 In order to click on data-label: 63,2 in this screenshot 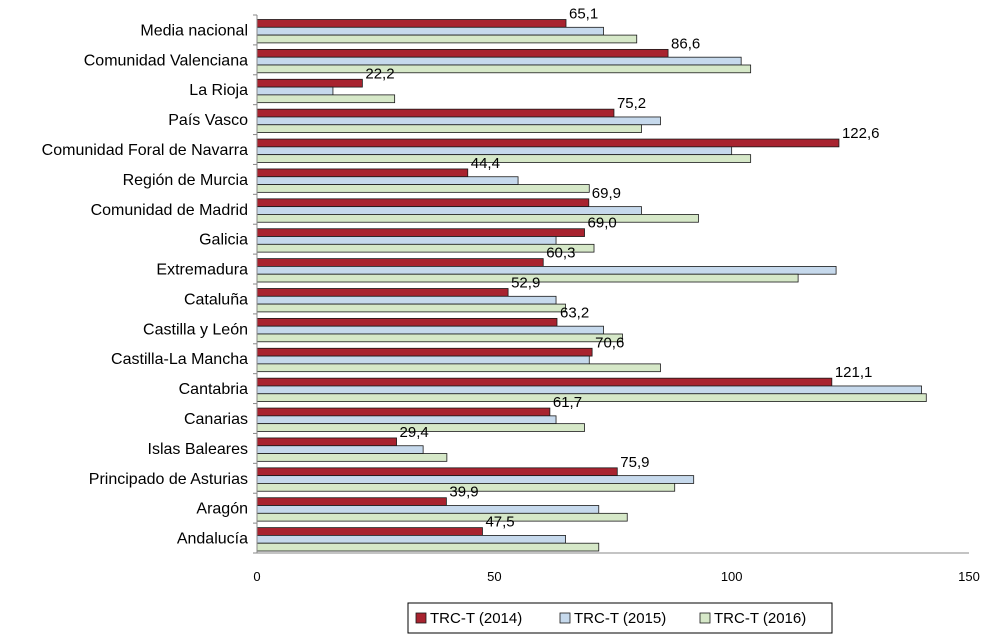, I will do `click(574, 312)`.